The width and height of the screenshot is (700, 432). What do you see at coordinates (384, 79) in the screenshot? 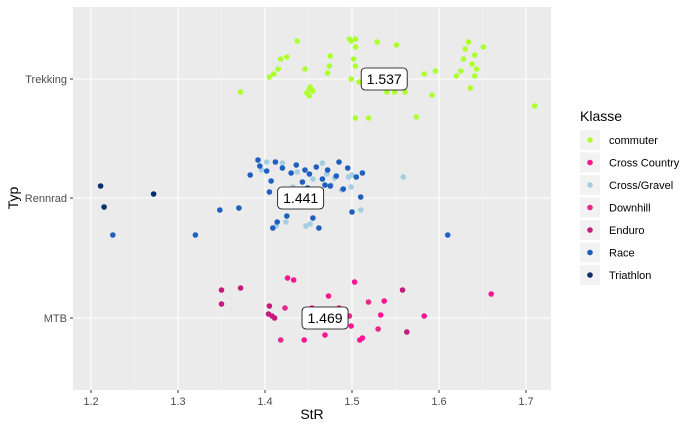
I see `mean-label: 1.537` at bounding box center [384, 79].